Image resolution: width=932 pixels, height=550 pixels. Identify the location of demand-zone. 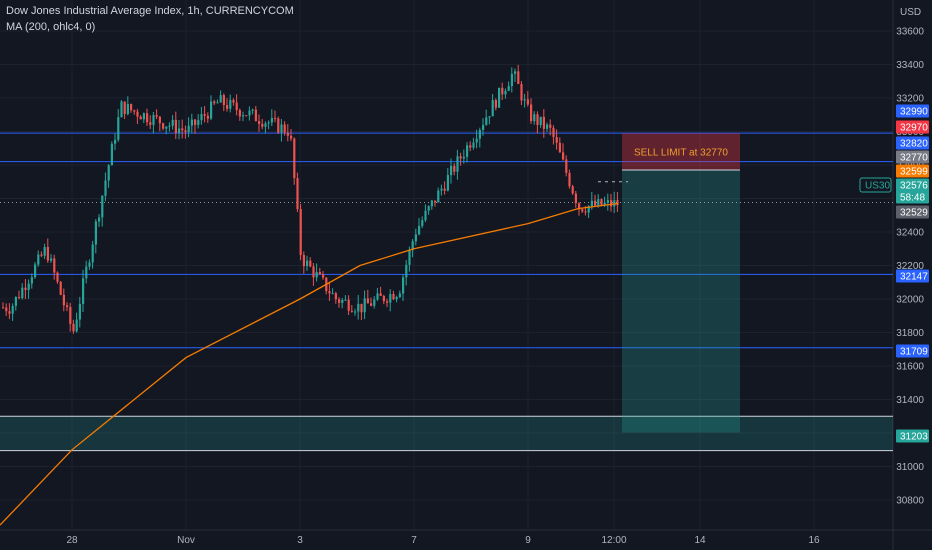
(446, 433).